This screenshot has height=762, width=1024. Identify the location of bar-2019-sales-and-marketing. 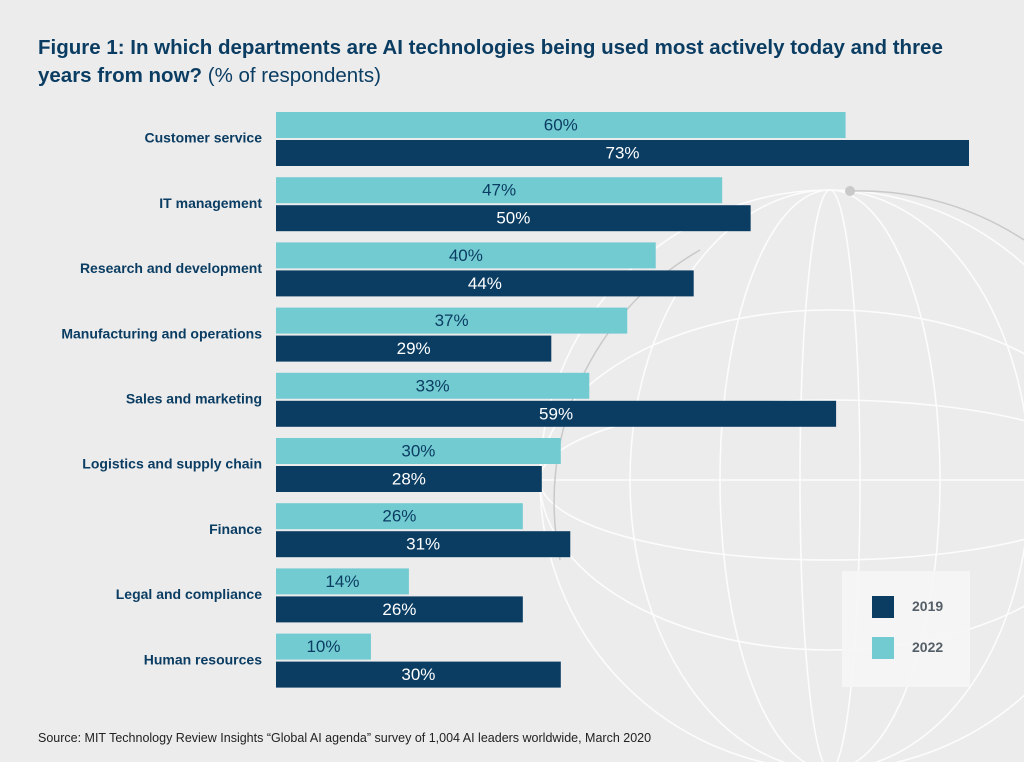
(556, 413).